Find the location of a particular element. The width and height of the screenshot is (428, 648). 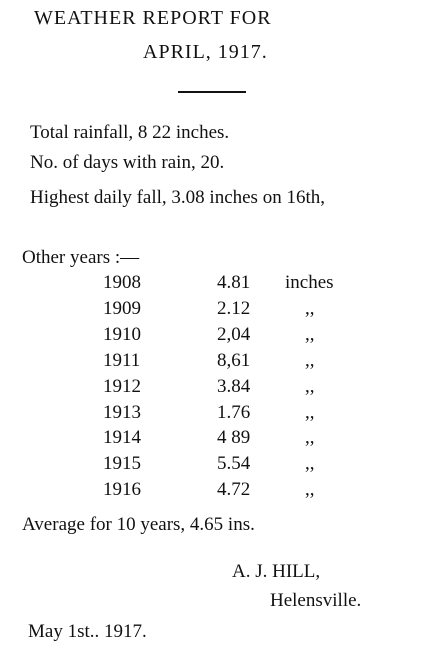

rainfall: 2,04 is located at coordinates (234, 334).